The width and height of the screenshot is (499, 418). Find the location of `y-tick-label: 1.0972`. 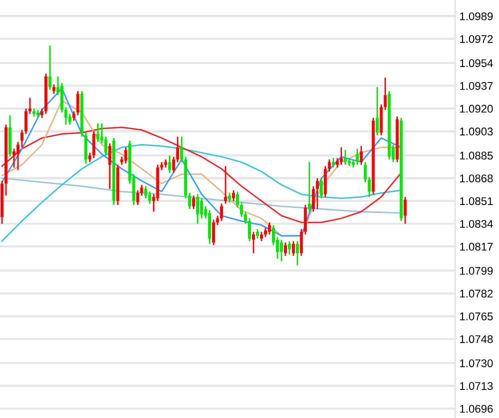

y-tick-label: 1.0972 is located at coordinates (476, 39).